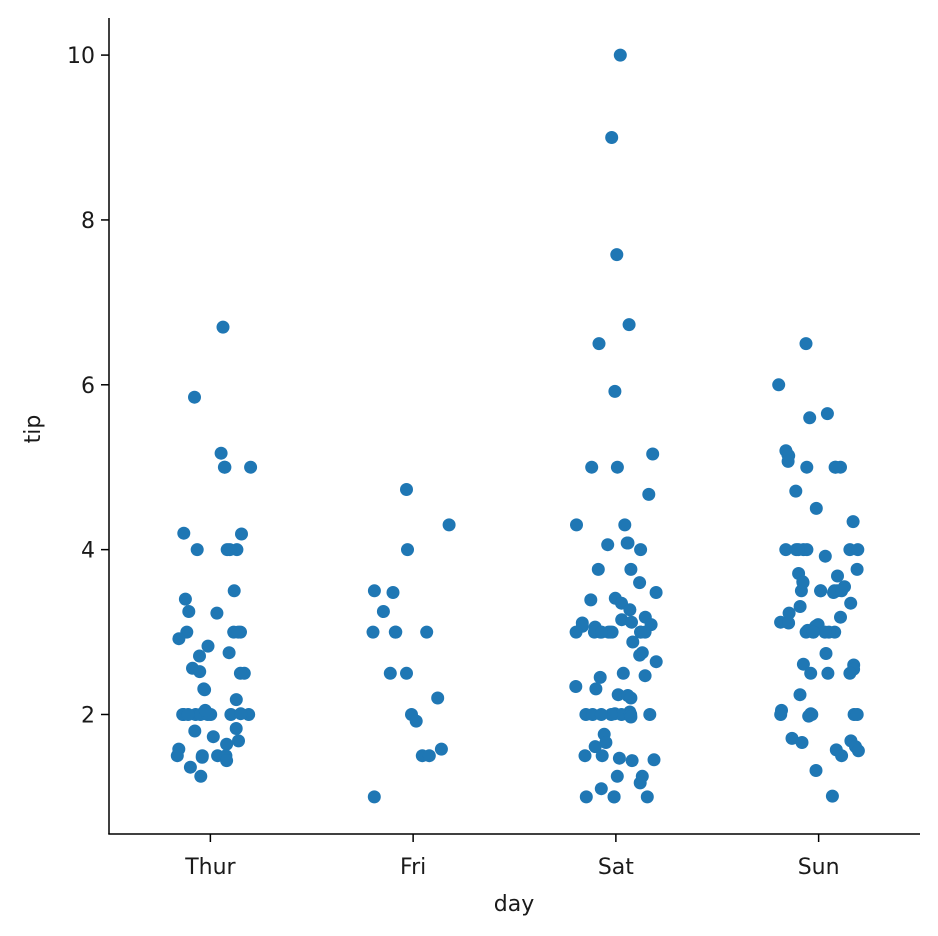 Image resolution: width=938 pixels, height=936 pixels. I want to click on x-axis-title: day, so click(514, 904).